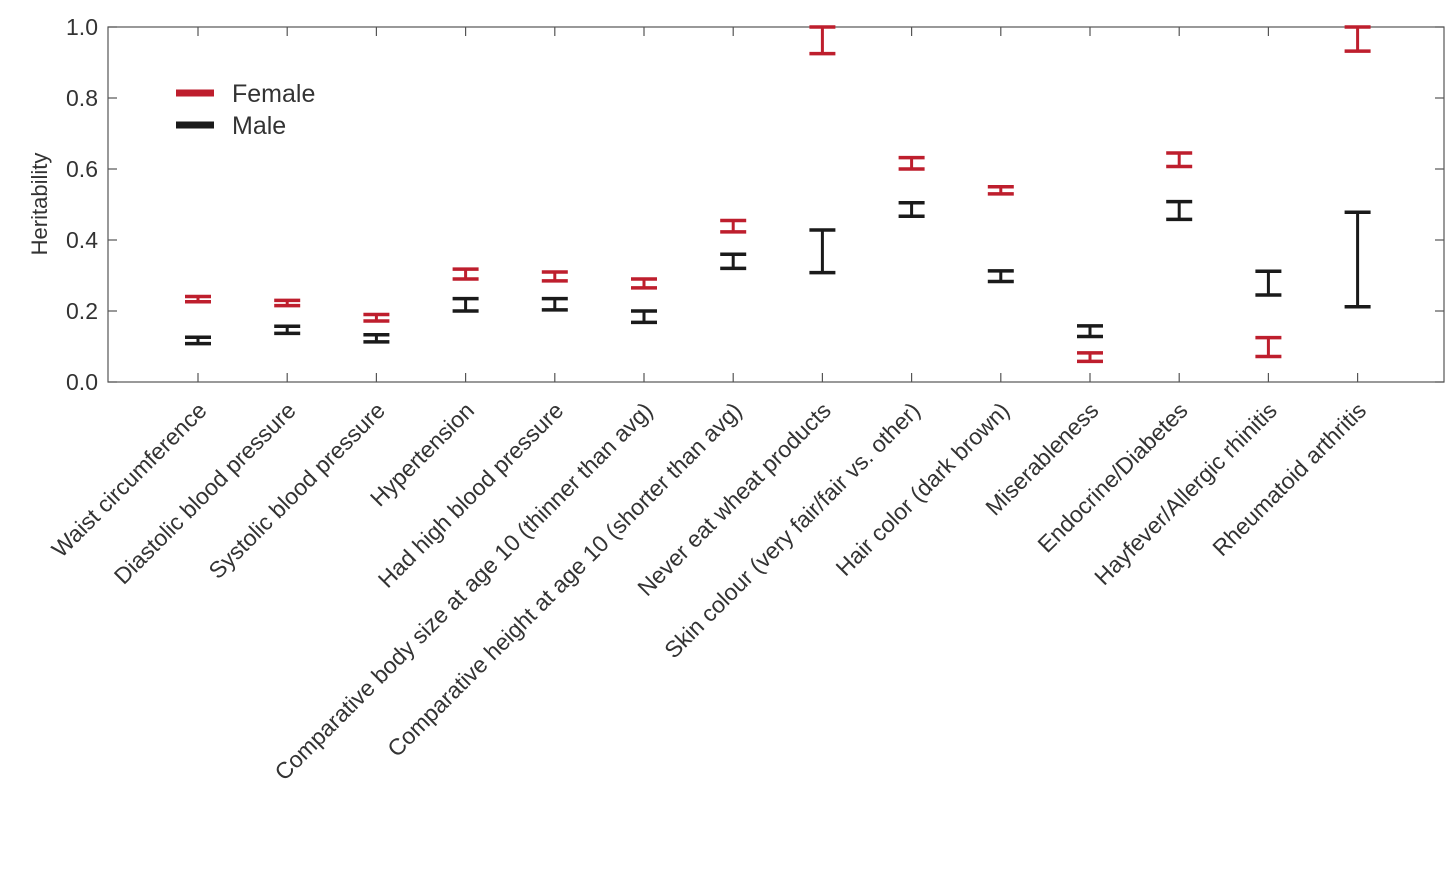 The height and width of the screenshot is (877, 1450). Describe the element at coordinates (245, 110) in the screenshot. I see `legend: Female Male` at that location.